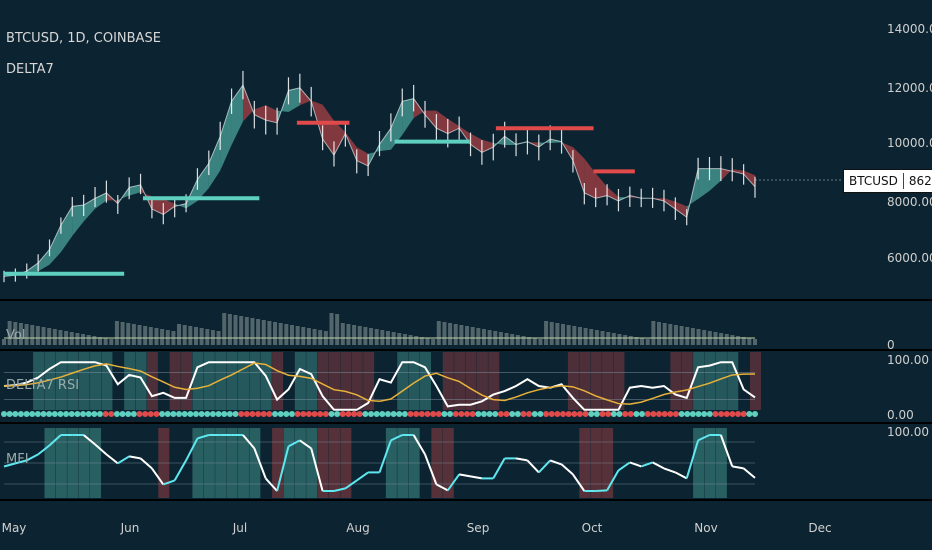  What do you see at coordinates (891, 345) in the screenshot?
I see `volume-axis-zero: 0` at bounding box center [891, 345].